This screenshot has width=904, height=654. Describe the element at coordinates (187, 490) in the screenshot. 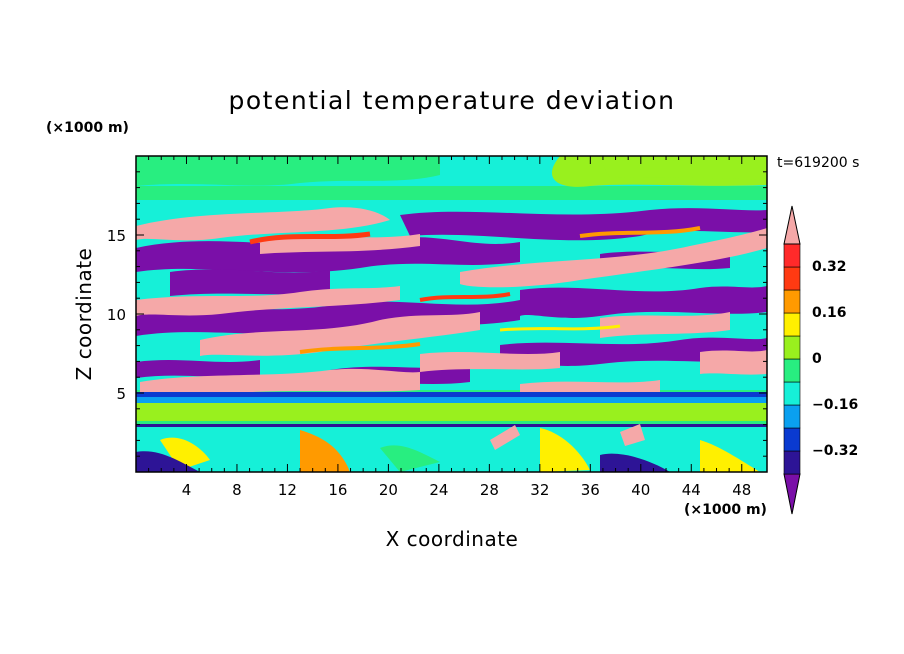

I see `x-tick-label: 4` at that location.